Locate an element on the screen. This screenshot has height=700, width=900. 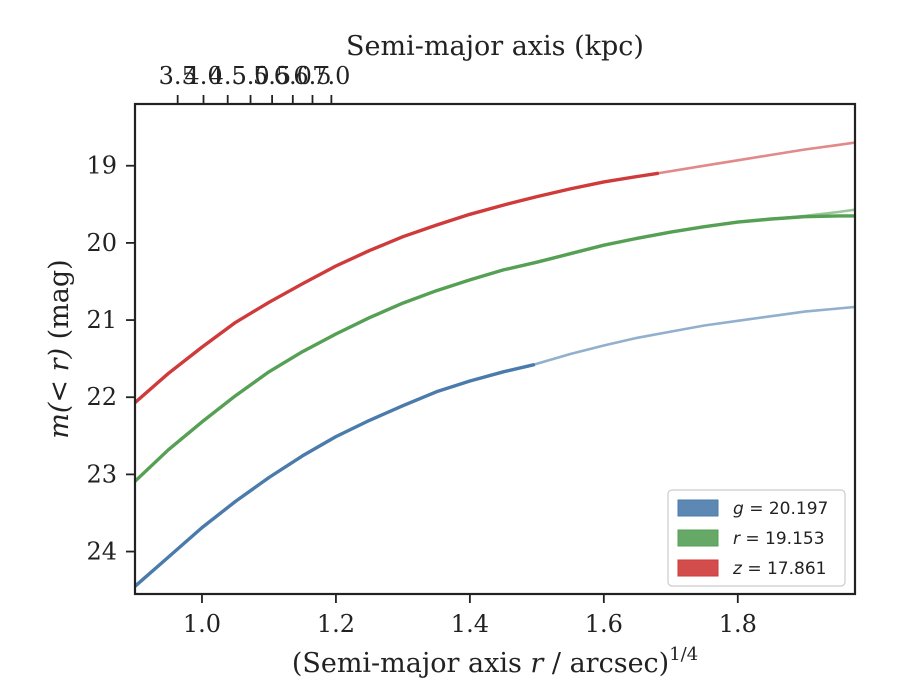
y-ticks: 19 20 21 22 23 24 is located at coordinates (110, 359).